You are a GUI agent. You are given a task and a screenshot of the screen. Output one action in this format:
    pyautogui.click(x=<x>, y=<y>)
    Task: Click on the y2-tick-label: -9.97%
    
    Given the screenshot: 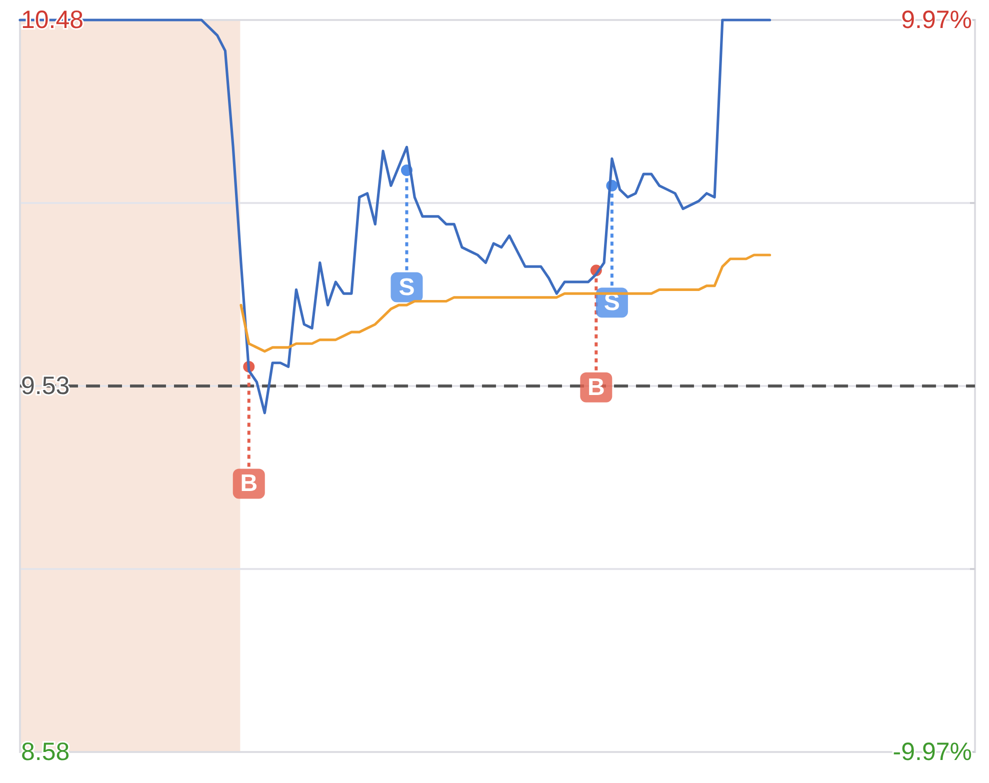 What is the action you would take?
    pyautogui.click(x=932, y=752)
    